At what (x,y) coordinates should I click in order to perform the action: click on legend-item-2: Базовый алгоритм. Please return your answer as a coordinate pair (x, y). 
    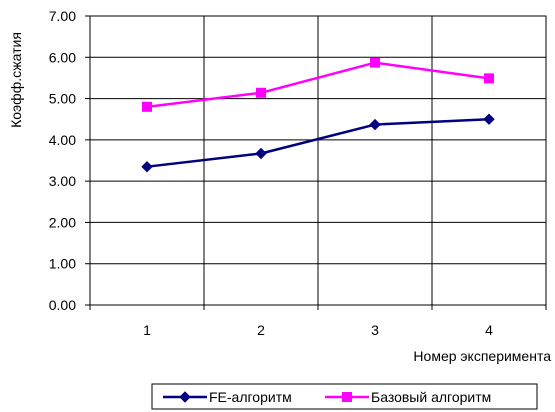
    Looking at the image, I should click on (408, 397).